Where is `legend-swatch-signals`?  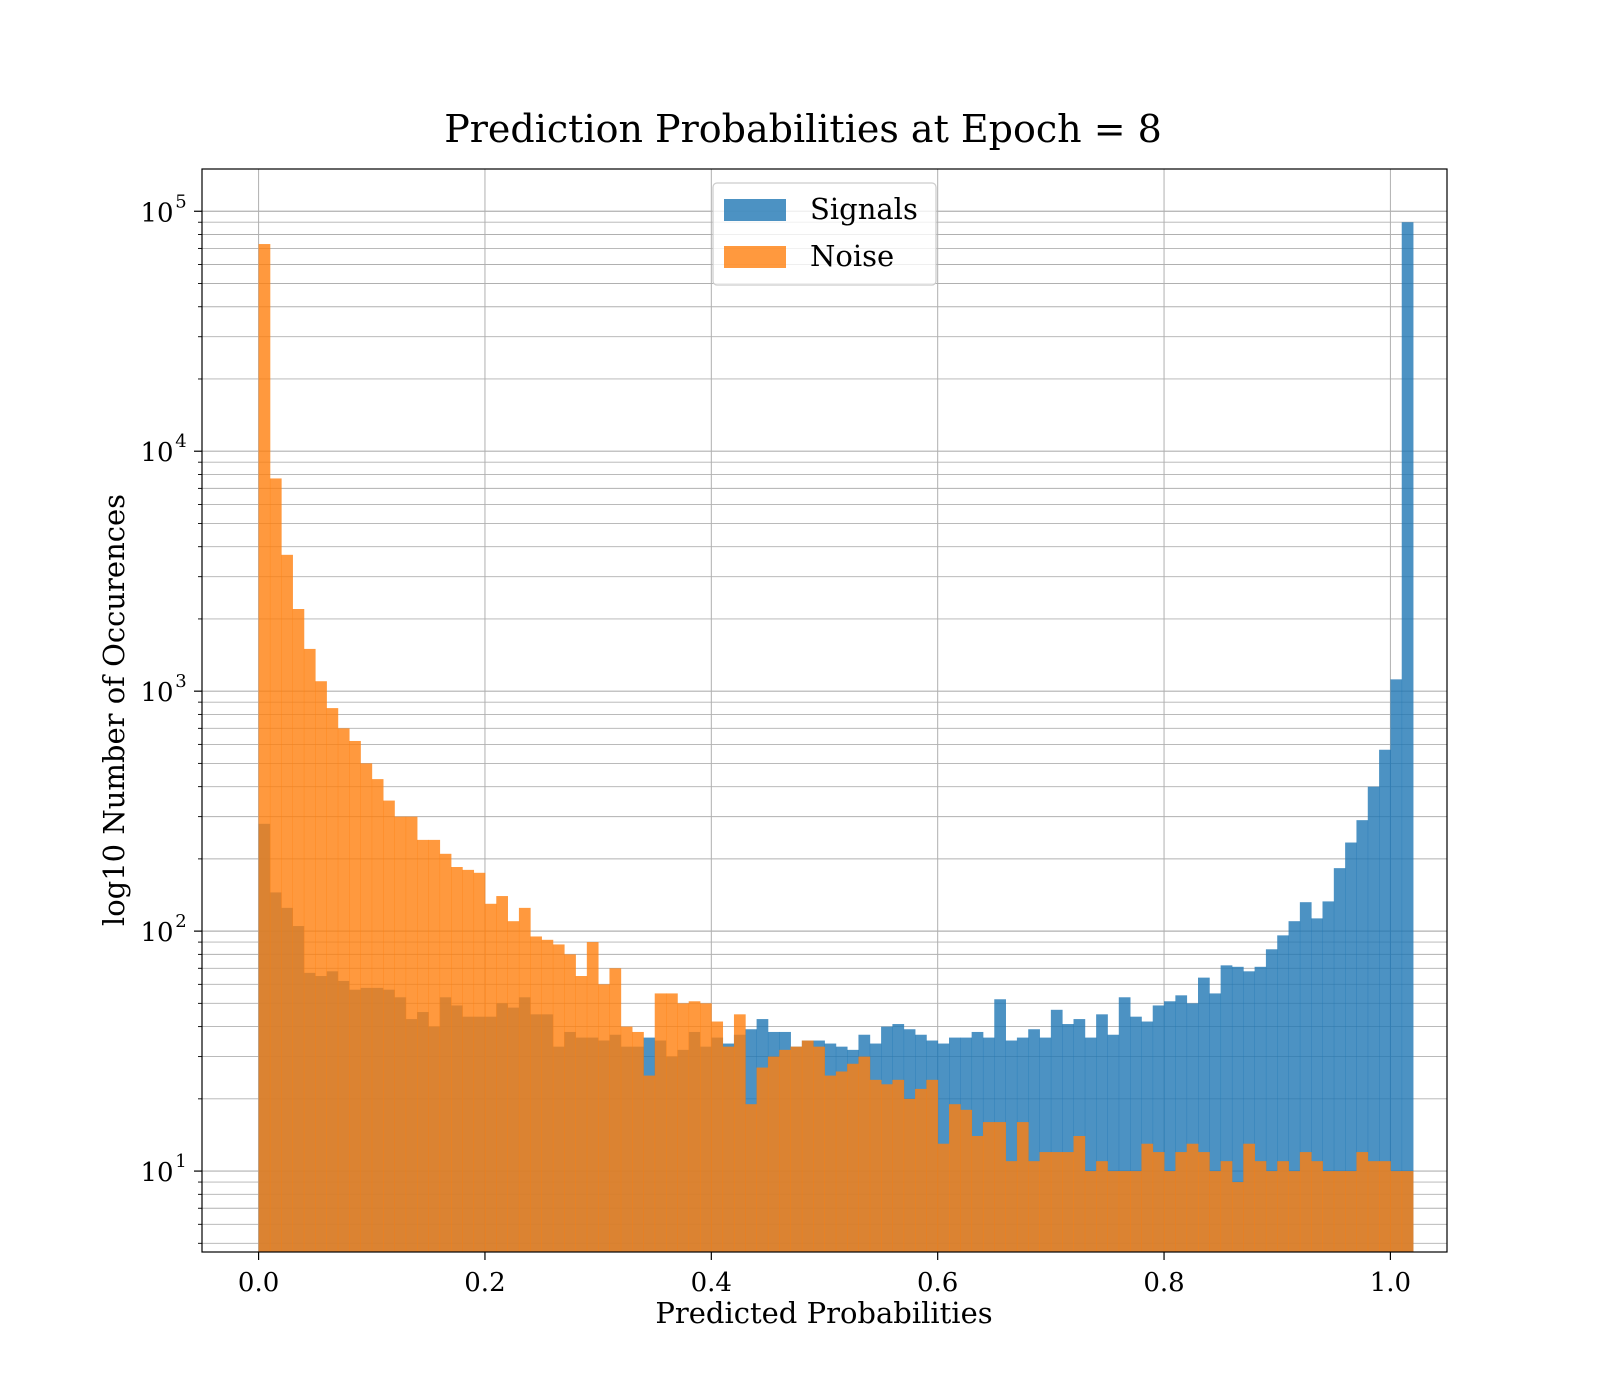
legend-swatch-signals is located at coordinates (755, 210).